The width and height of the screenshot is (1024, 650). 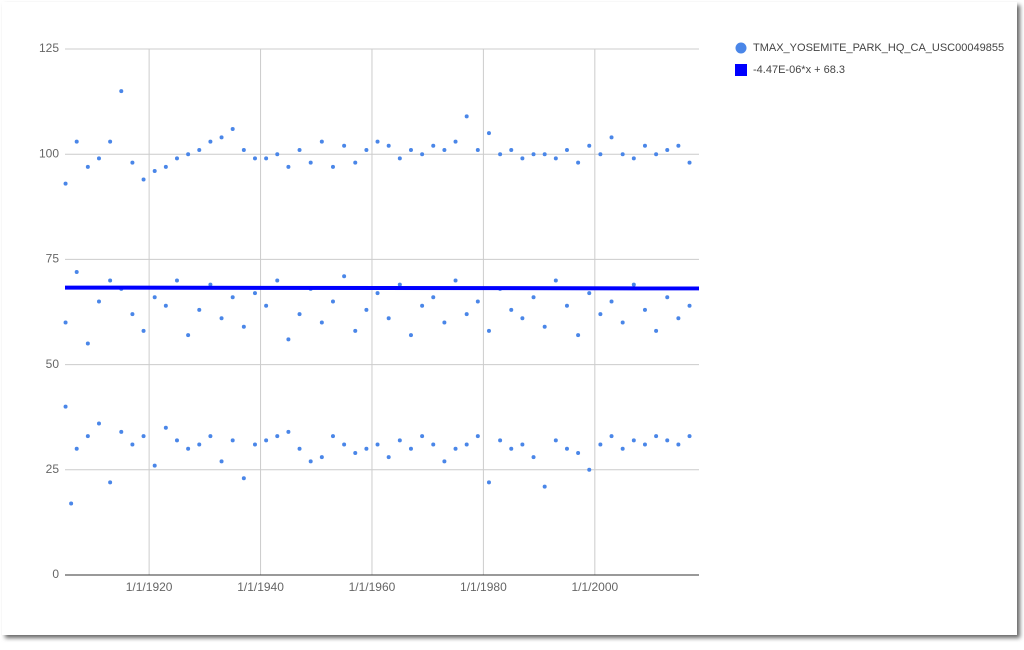 What do you see at coordinates (382, 288) in the screenshot?
I see `trendline` at bounding box center [382, 288].